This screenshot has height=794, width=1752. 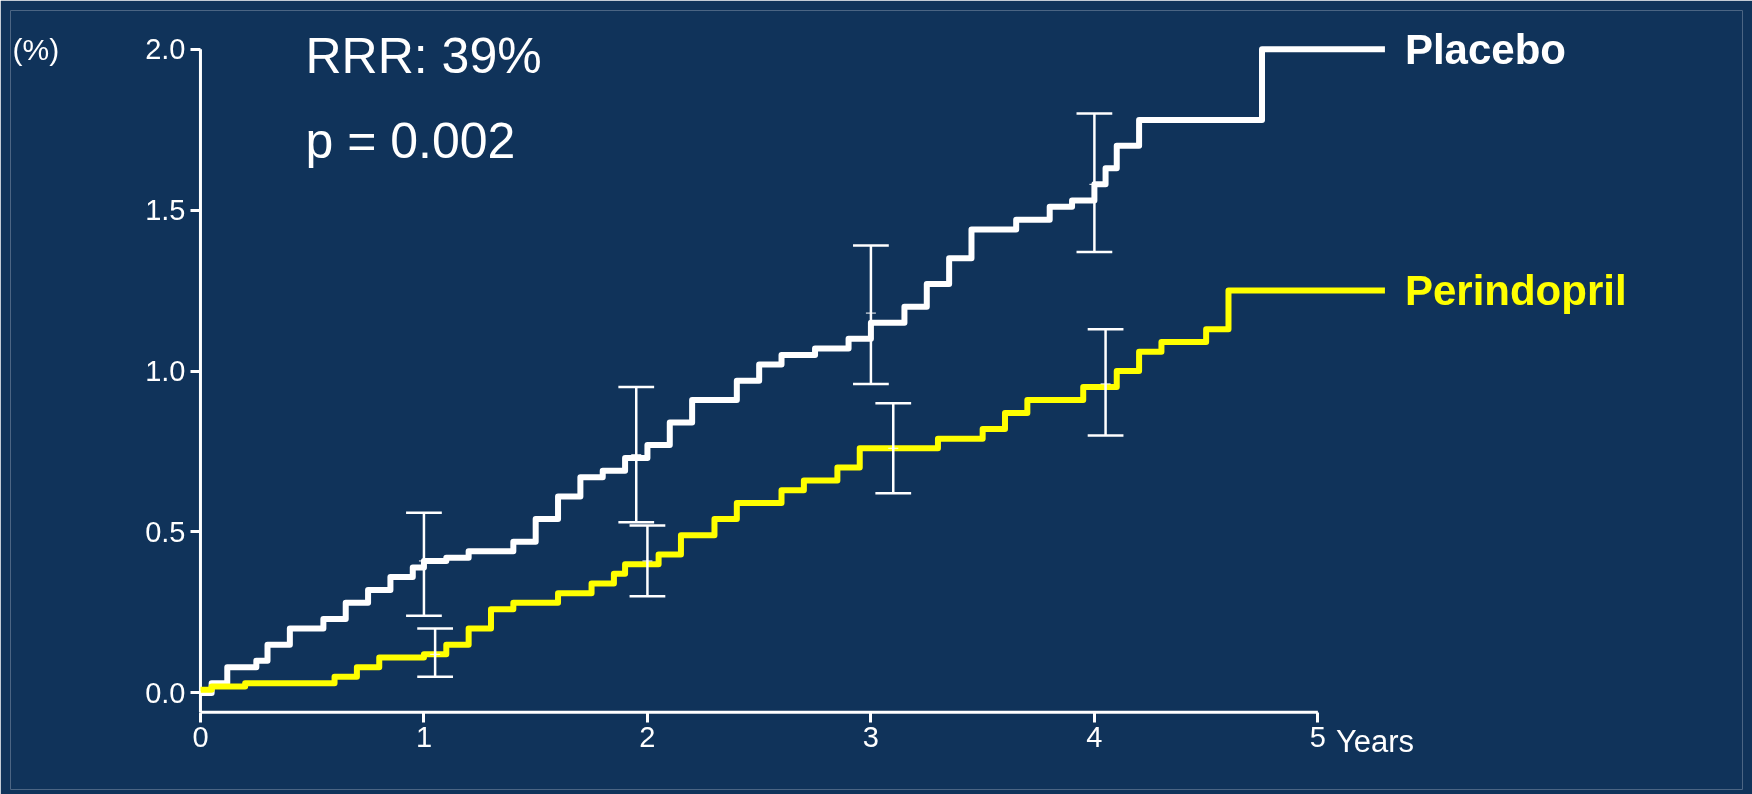 What do you see at coordinates (424, 737) in the screenshot?
I see `x-tick-label: 1` at bounding box center [424, 737].